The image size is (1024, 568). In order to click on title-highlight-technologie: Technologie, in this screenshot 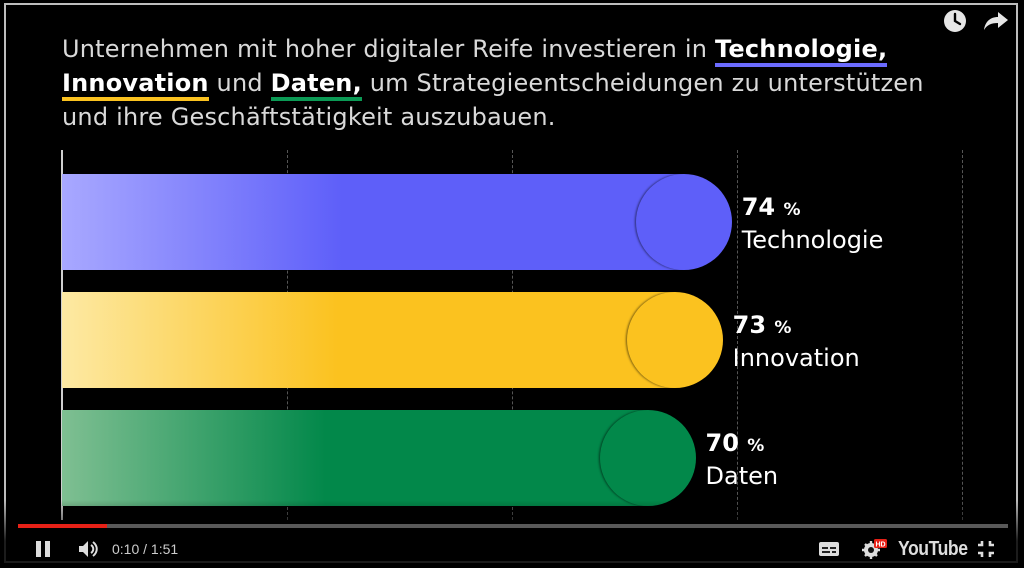, I will do `click(801, 51)`.